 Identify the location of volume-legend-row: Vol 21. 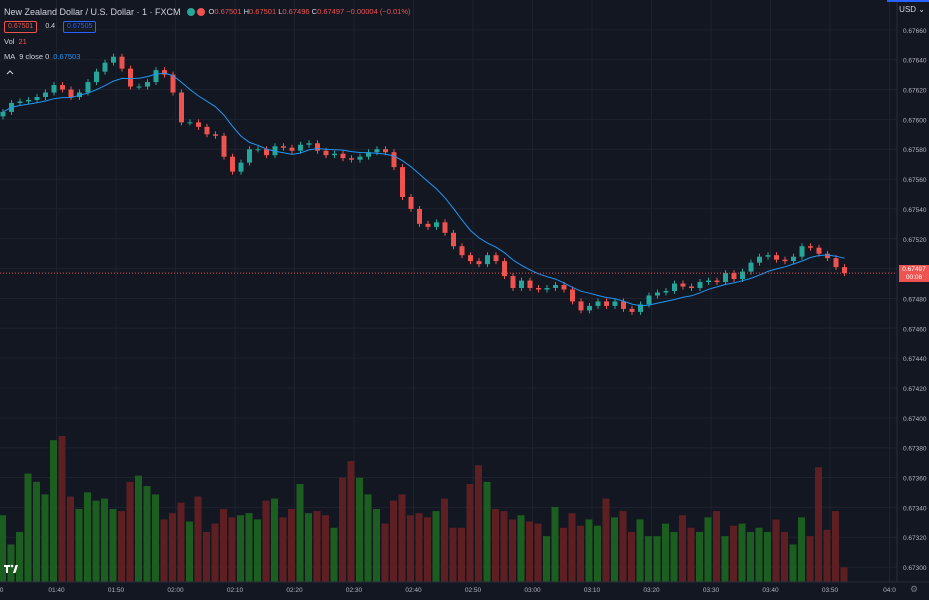
(207, 41).